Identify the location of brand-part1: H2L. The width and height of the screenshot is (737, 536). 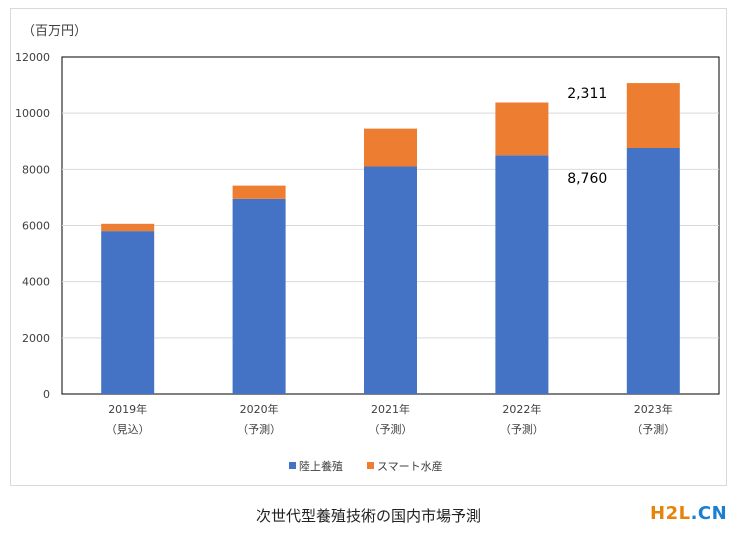
(670, 513).